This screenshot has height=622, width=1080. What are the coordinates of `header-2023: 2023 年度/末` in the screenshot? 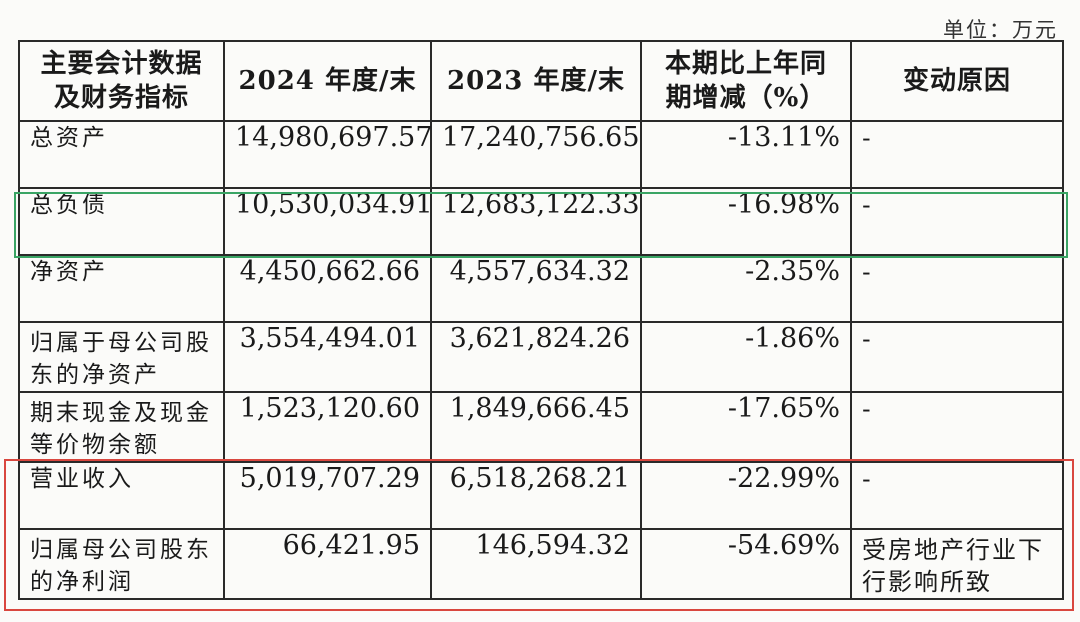 It's located at (536, 81).